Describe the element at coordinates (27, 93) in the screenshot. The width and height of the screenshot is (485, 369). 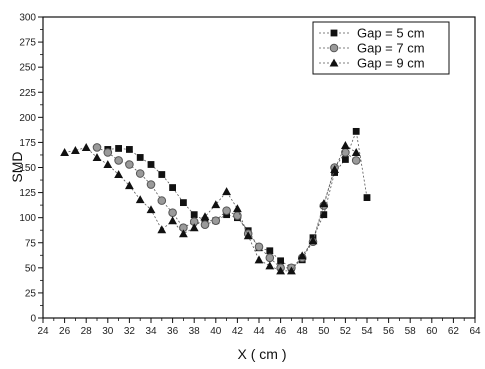
I see `y-tick-label: 225` at that location.